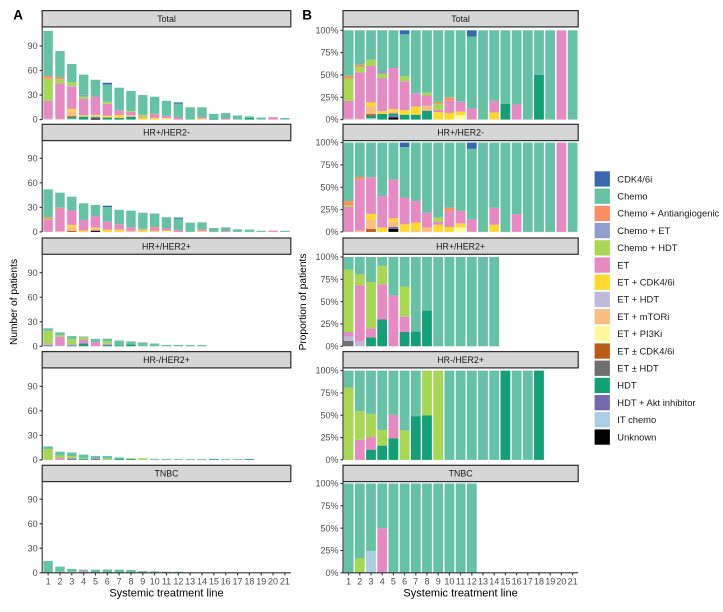 The image size is (723, 612). What do you see at coordinates (639, 333) in the screenshot?
I see `svg-text: ET + PI3Ki` at bounding box center [639, 333].